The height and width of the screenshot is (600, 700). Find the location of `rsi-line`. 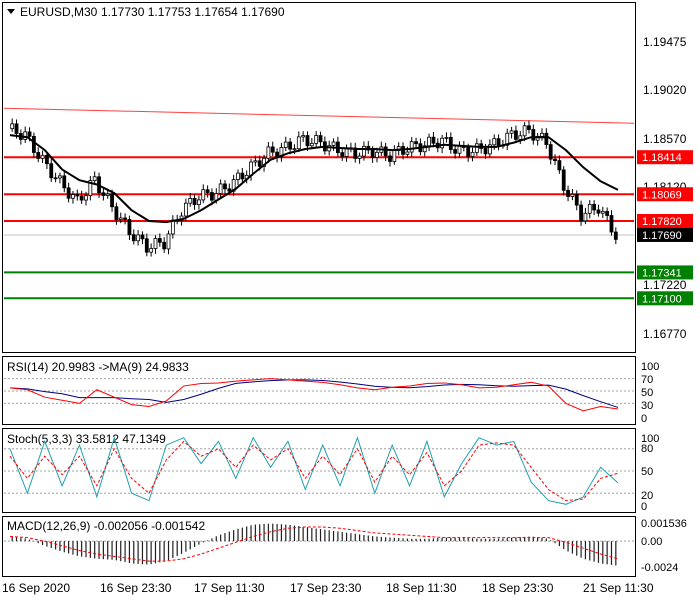

rsi-line is located at coordinates (314, 395).